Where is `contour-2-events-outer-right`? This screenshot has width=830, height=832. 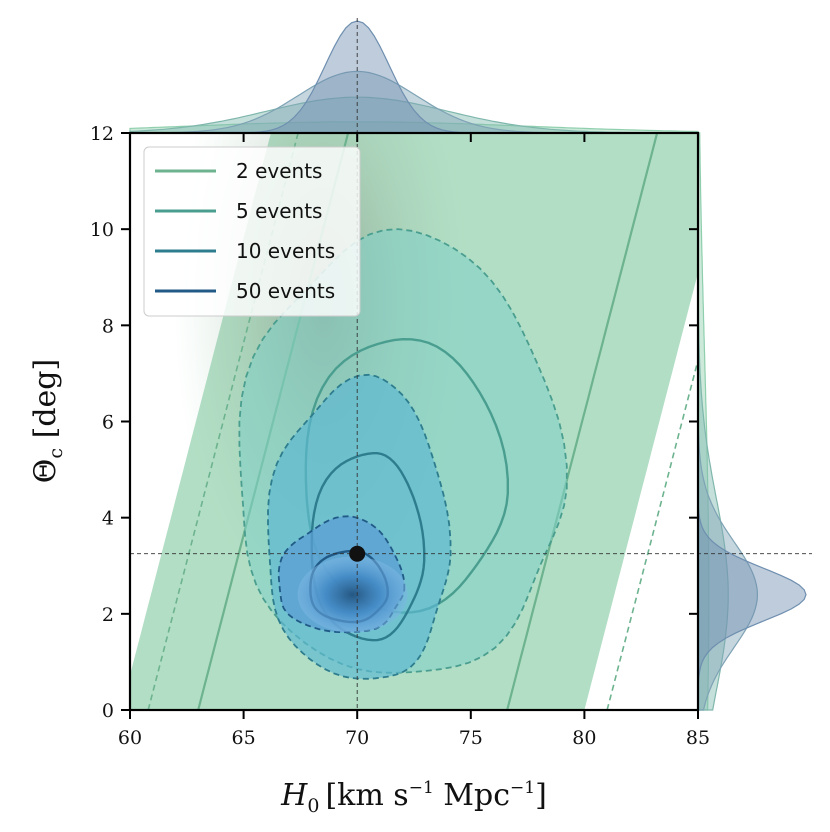 contour-2-events-outer-right is located at coordinates (652, 533).